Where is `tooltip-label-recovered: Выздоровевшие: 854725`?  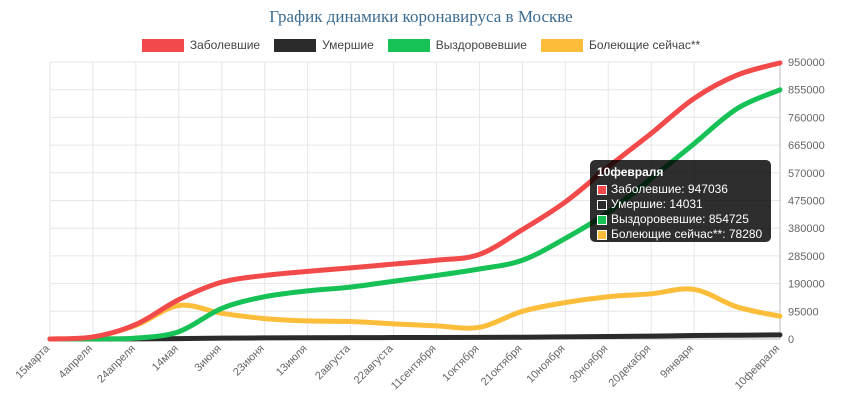
tooltip-label-recovered: Выздоровевшие: 854725 is located at coordinates (680, 219).